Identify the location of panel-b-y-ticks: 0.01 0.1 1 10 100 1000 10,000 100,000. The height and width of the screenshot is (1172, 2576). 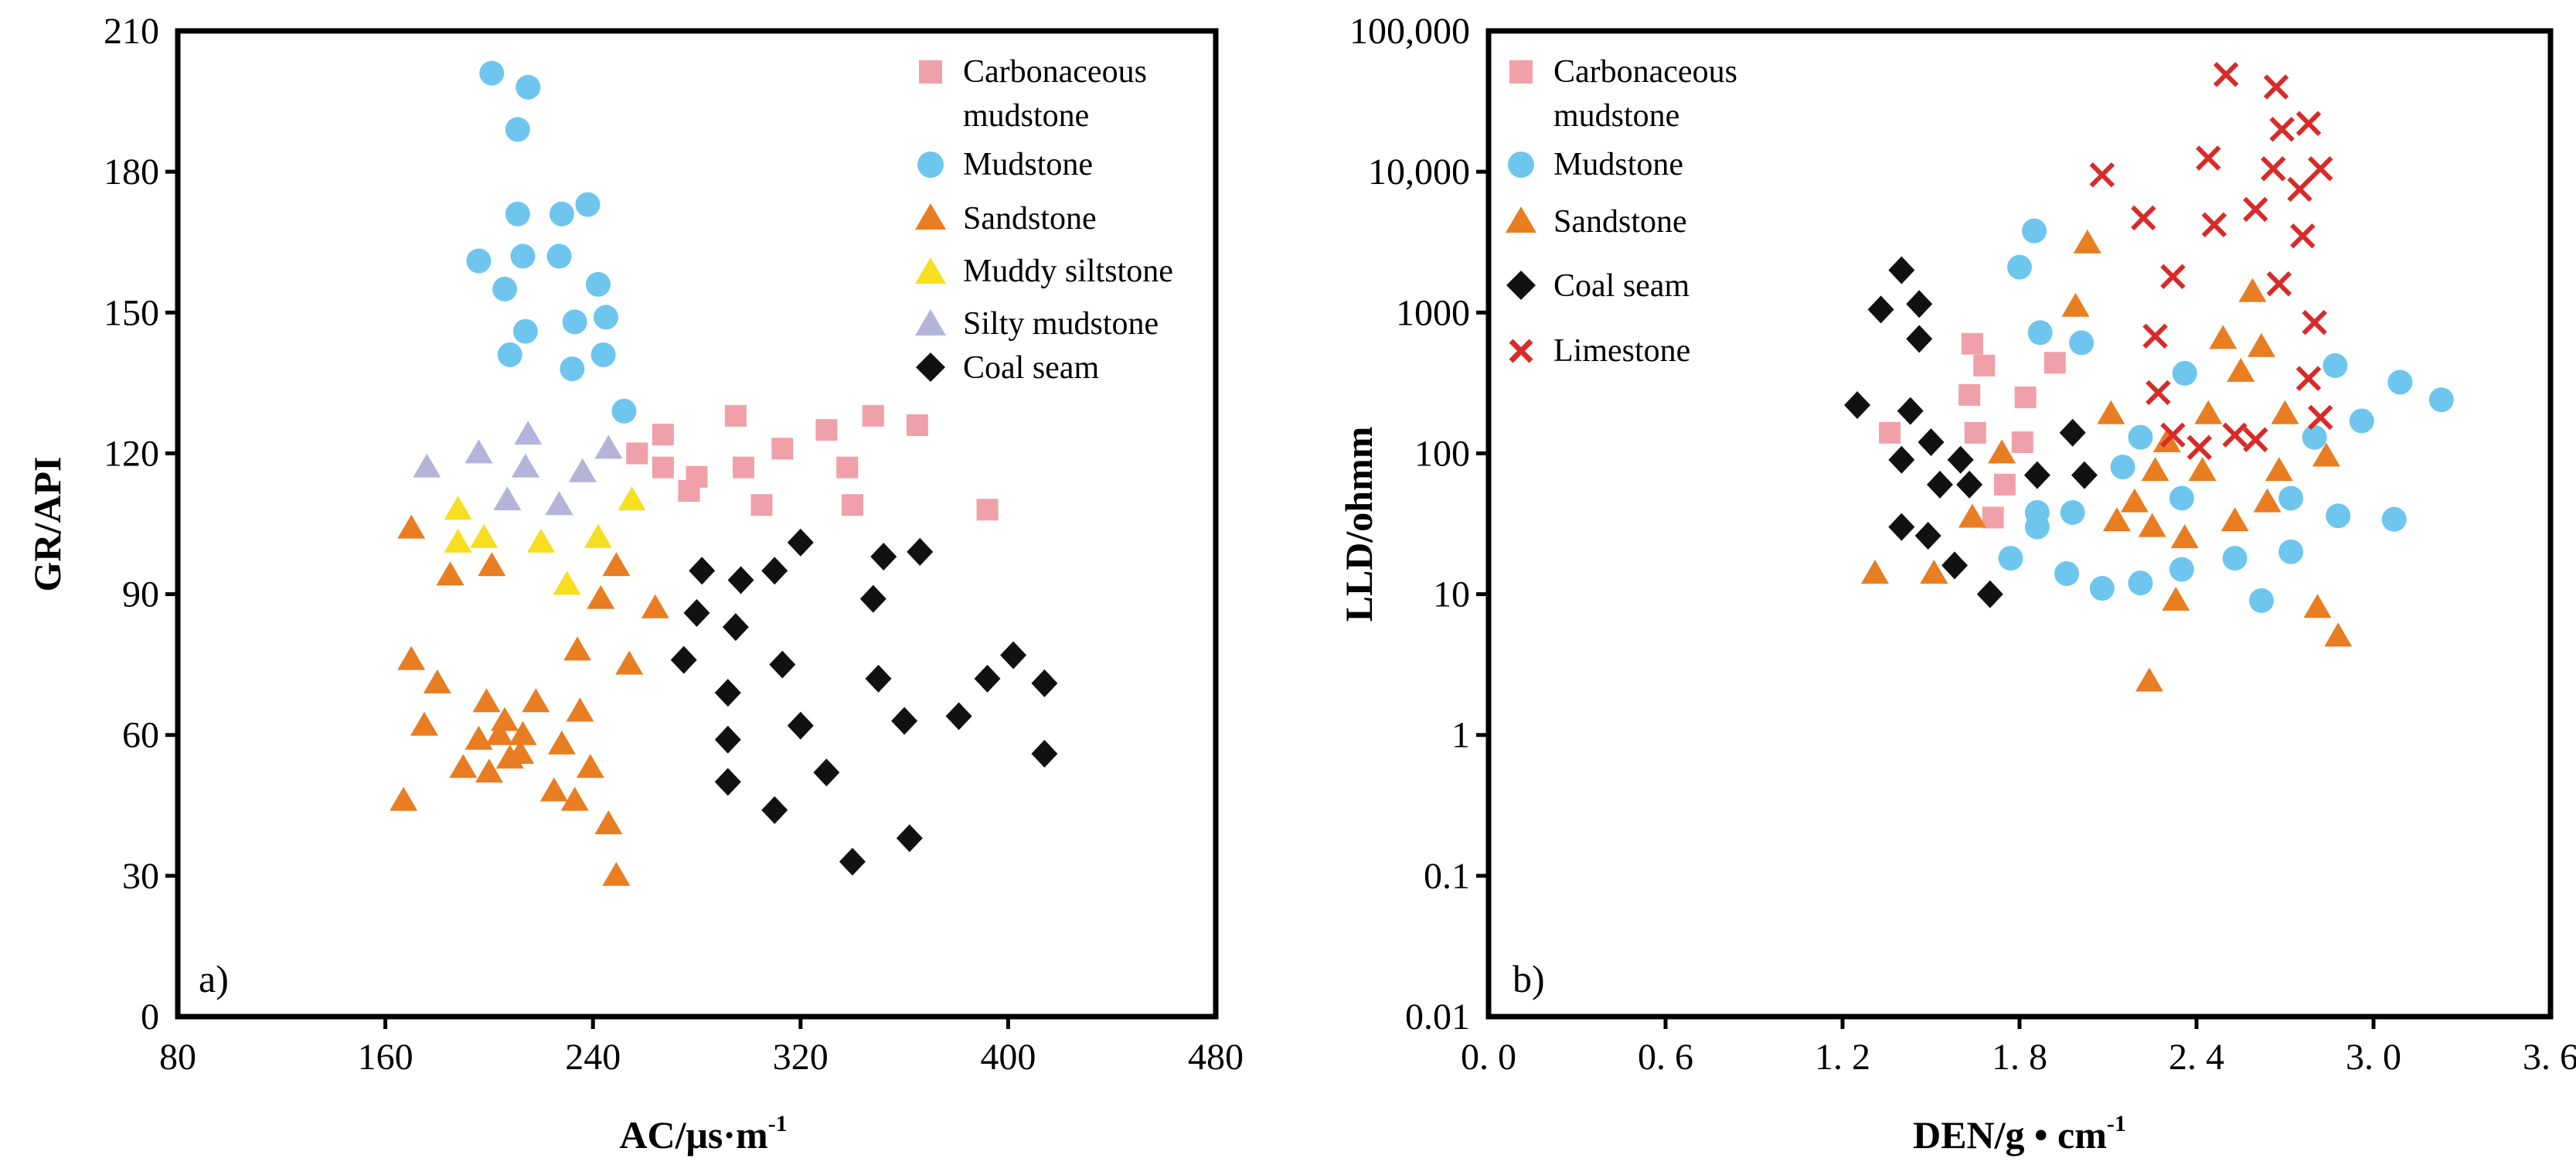
(1419, 524).